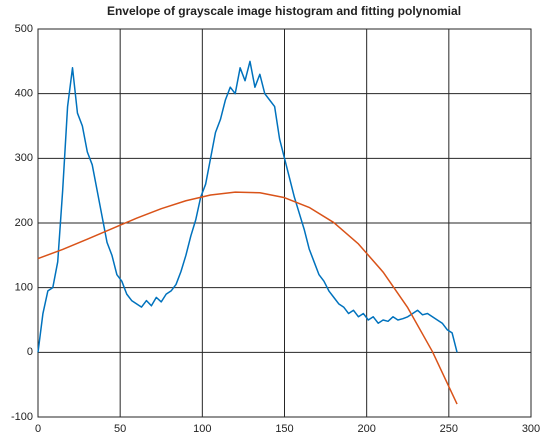 The width and height of the screenshot is (550, 442). Describe the element at coordinates (24, 158) in the screenshot. I see `y-tick-label: 300` at that location.